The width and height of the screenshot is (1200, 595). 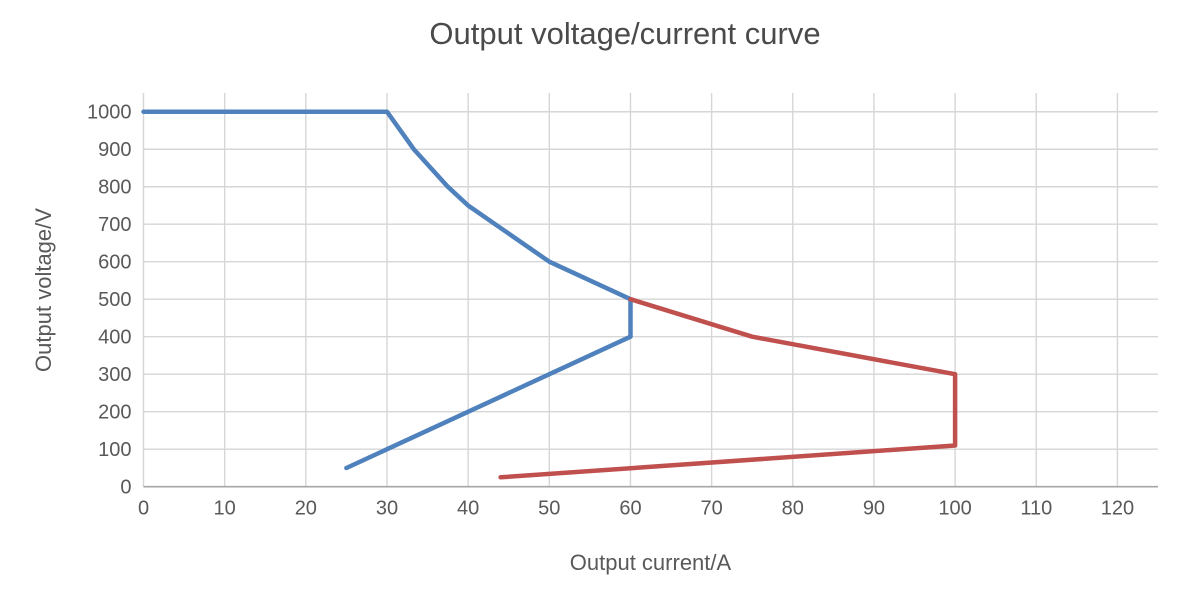 I want to click on x-tick-label: 0, so click(x=143, y=509).